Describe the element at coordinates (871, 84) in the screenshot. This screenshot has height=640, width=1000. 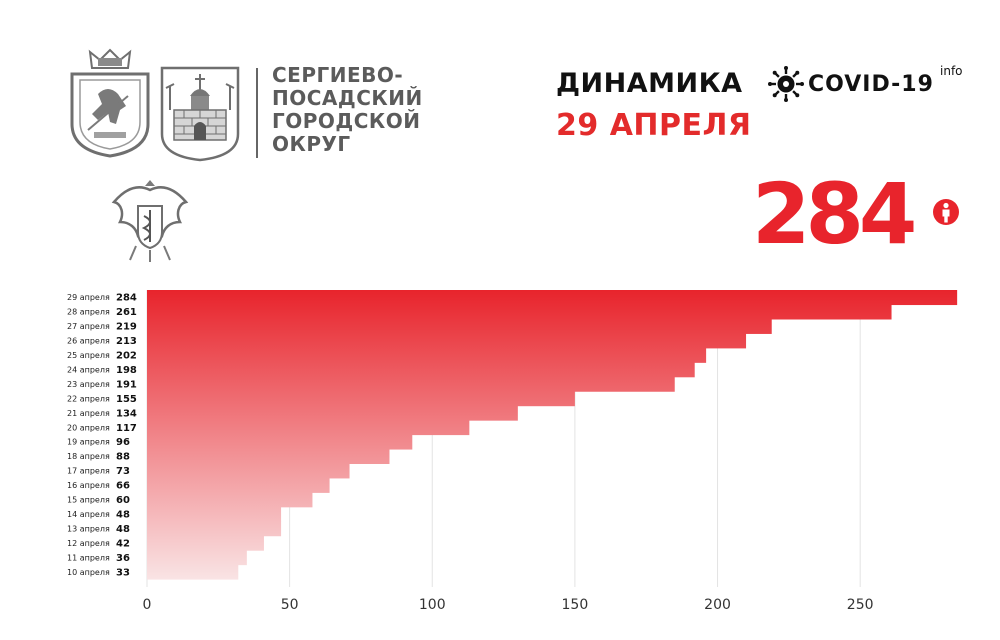
I see `brand-text: COVID-19` at that location.